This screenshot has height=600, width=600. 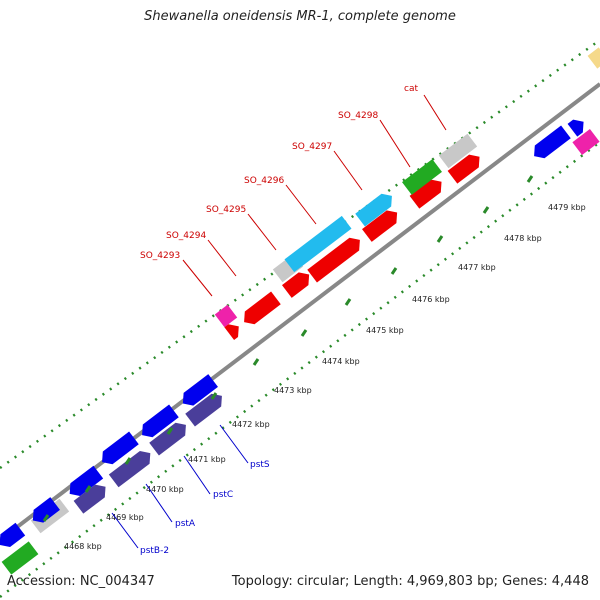 I want to click on kbp-label: 4476 kbp, so click(x=431, y=299).